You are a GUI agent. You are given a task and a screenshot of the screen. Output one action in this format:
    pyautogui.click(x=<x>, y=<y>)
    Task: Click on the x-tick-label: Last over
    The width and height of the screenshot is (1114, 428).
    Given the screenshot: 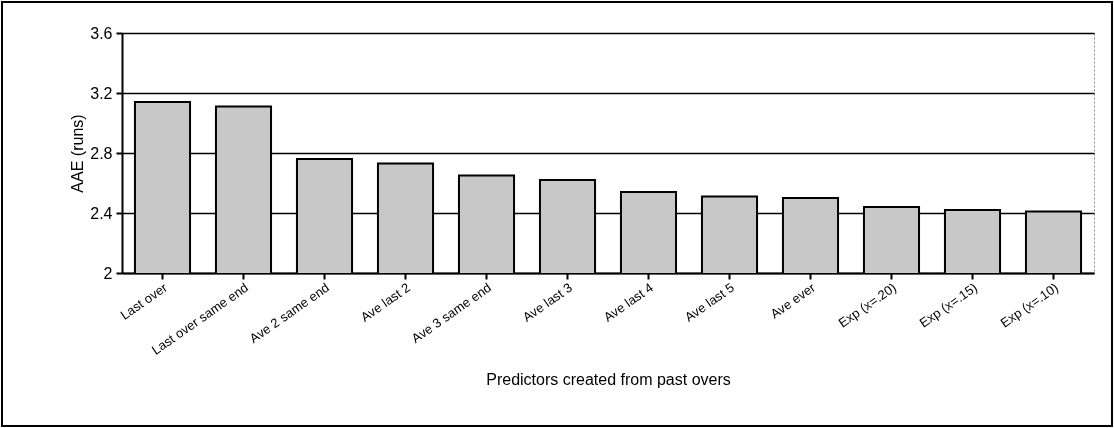 What is the action you would take?
    pyautogui.click(x=144, y=301)
    